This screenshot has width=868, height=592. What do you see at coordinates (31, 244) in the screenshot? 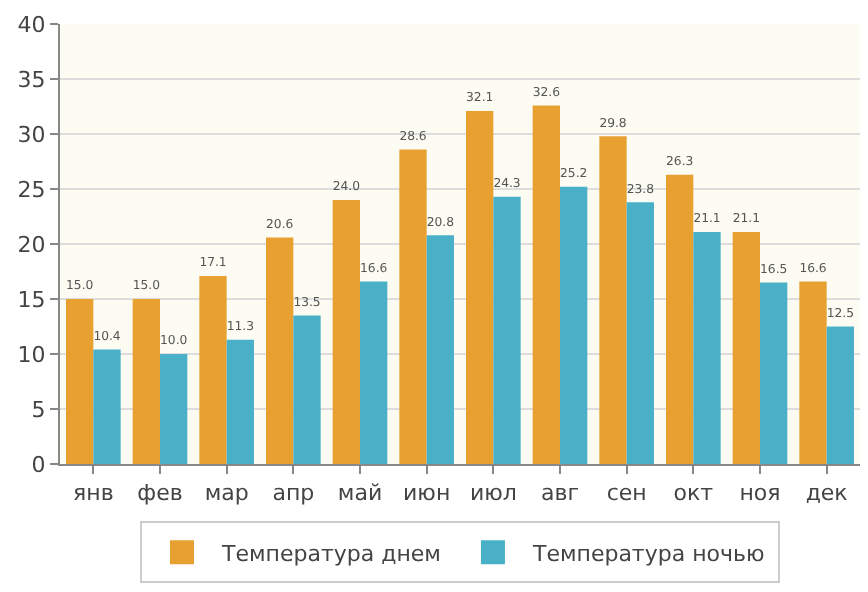
I see `y-tick-label: 20` at bounding box center [31, 244].